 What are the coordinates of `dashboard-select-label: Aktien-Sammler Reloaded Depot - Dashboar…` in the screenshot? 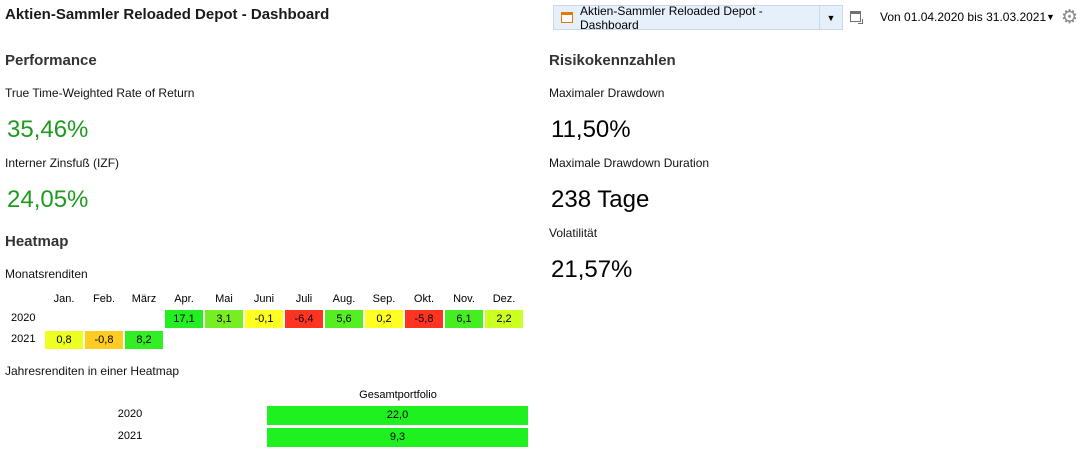 It's located at (671, 17).